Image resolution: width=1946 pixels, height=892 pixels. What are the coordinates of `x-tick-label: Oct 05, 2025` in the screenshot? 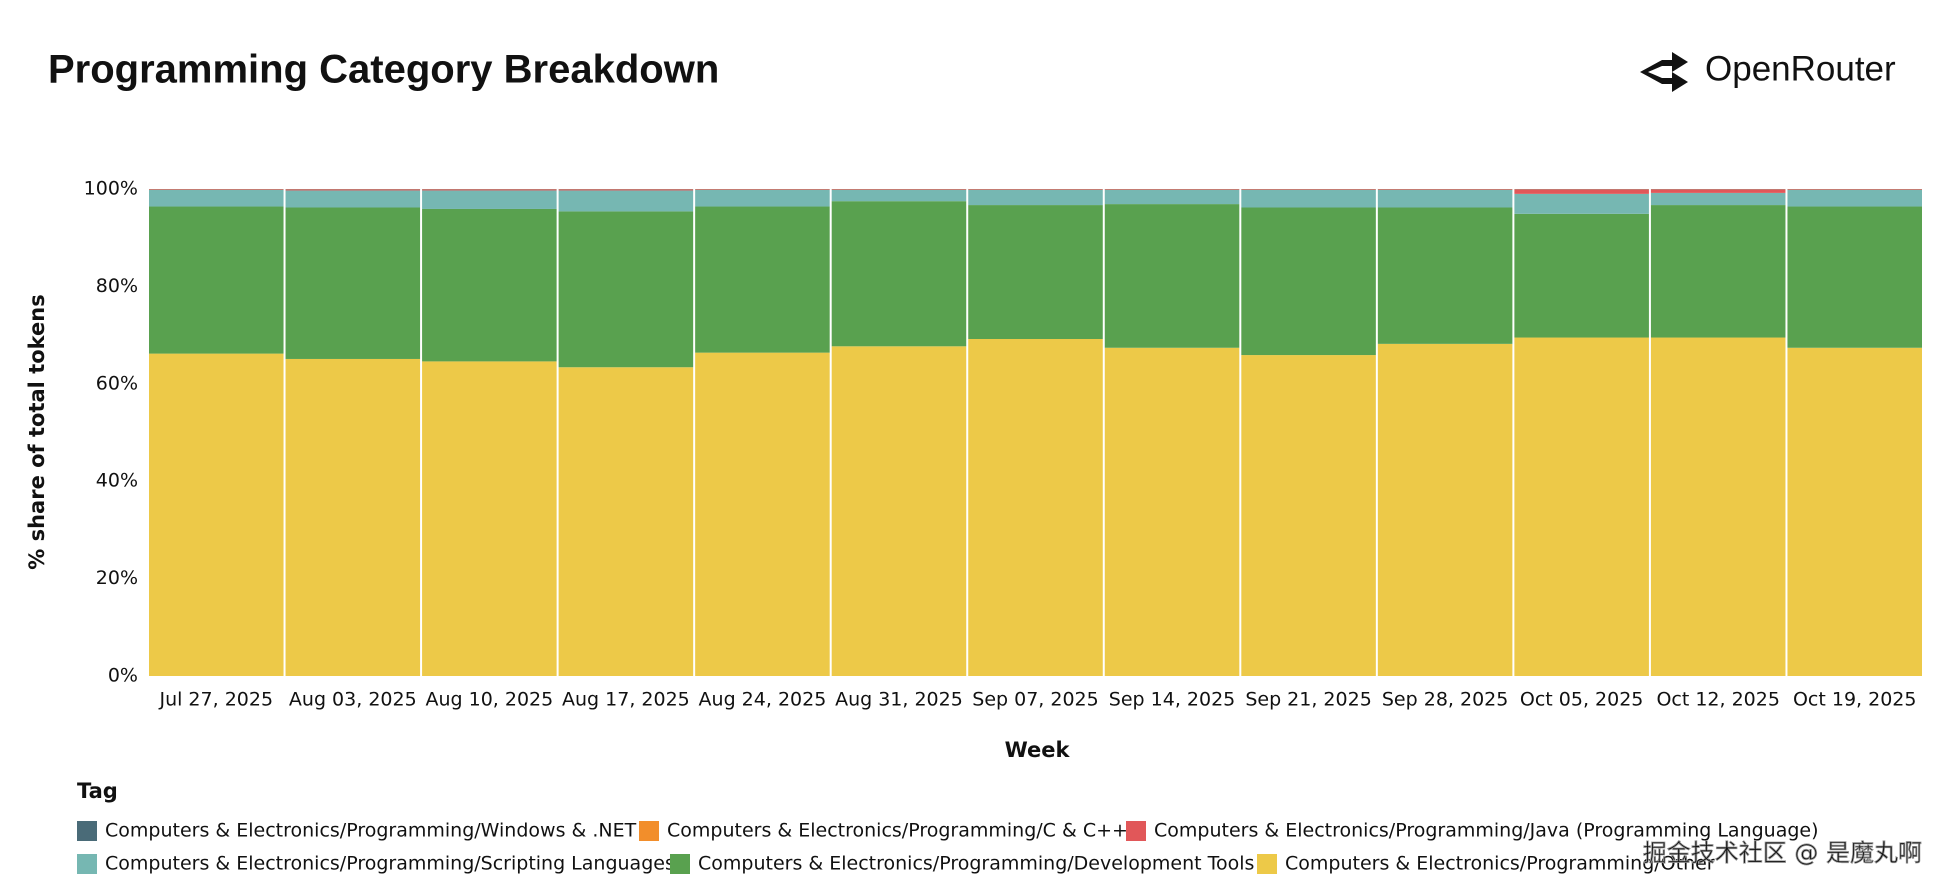 It's located at (1582, 700).